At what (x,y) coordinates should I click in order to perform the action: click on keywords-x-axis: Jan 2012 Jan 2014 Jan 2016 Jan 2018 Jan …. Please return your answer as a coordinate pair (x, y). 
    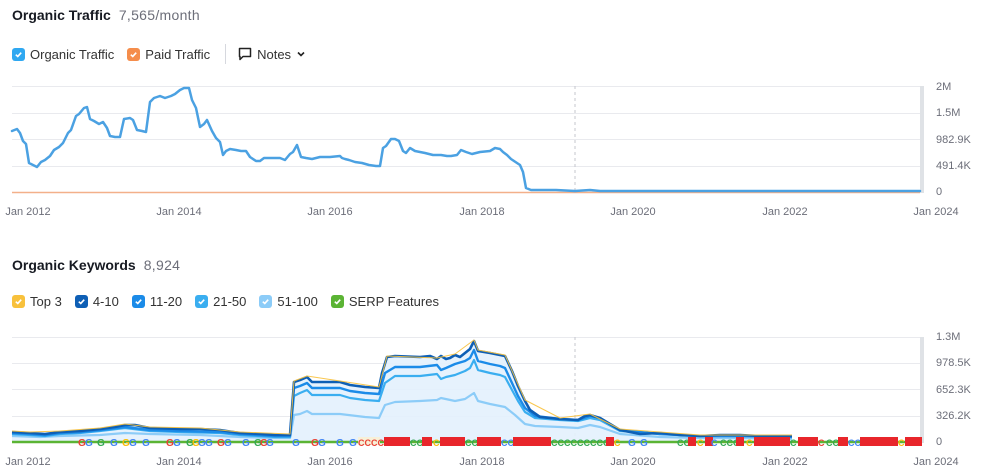
    Looking at the image, I should click on (481, 462).